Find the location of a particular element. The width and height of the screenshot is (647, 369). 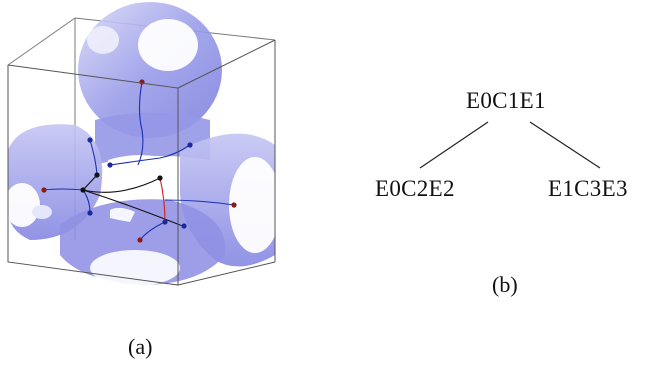

caption-b: (b) is located at coordinates (505, 284).